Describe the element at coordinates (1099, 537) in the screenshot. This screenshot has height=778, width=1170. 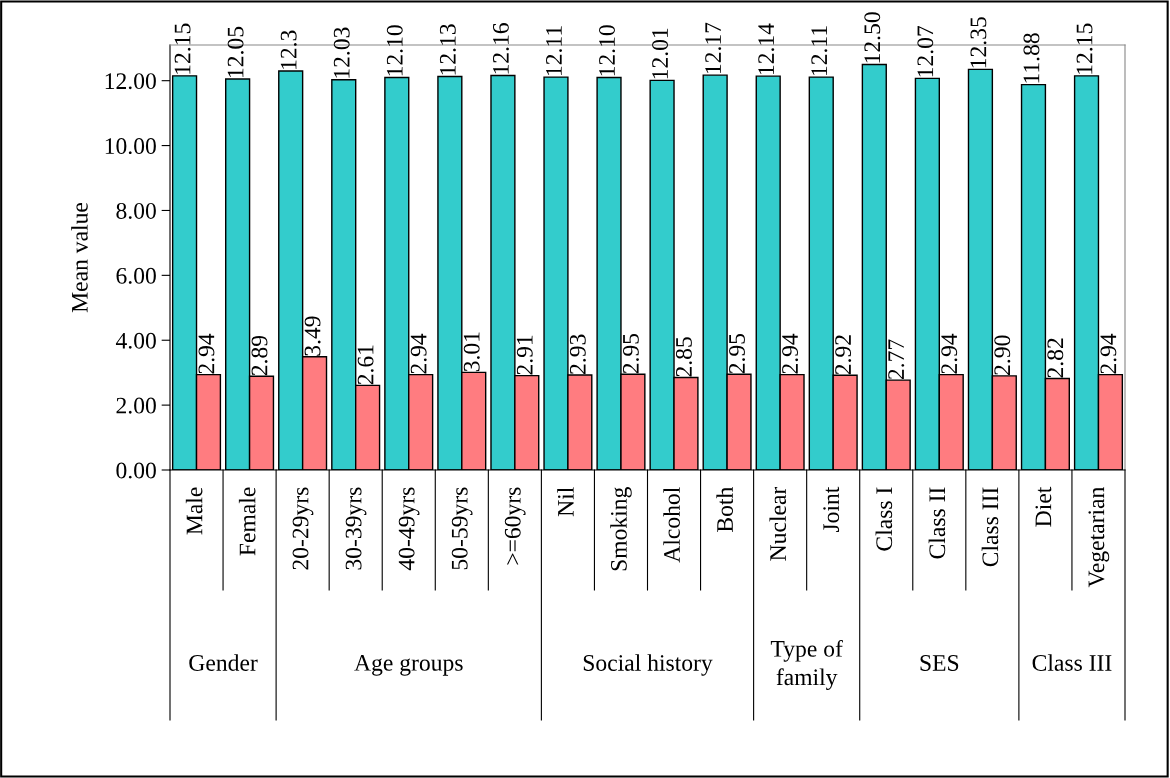
I see `x-tick-label: Vegetarian` at that location.